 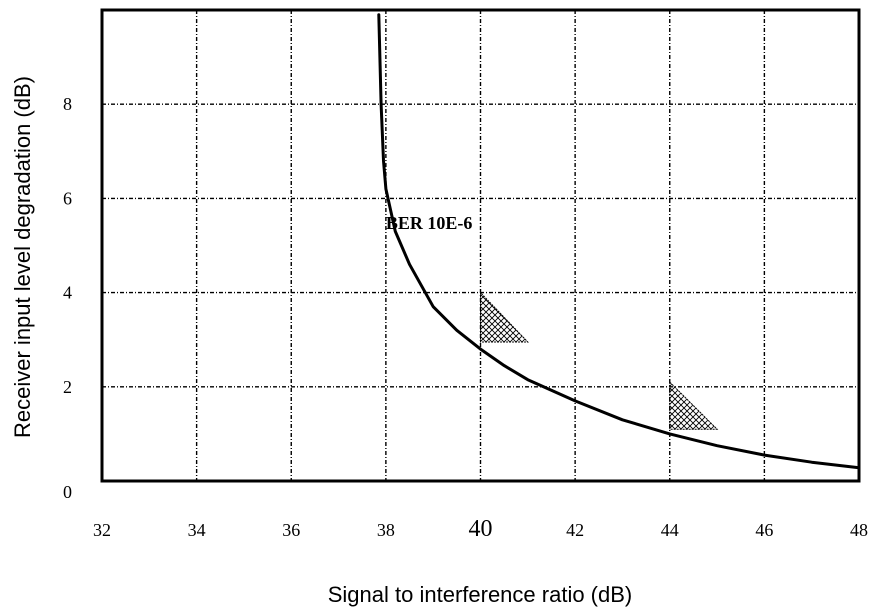 I want to click on x-tick-label-32: 32, so click(x=102, y=530).